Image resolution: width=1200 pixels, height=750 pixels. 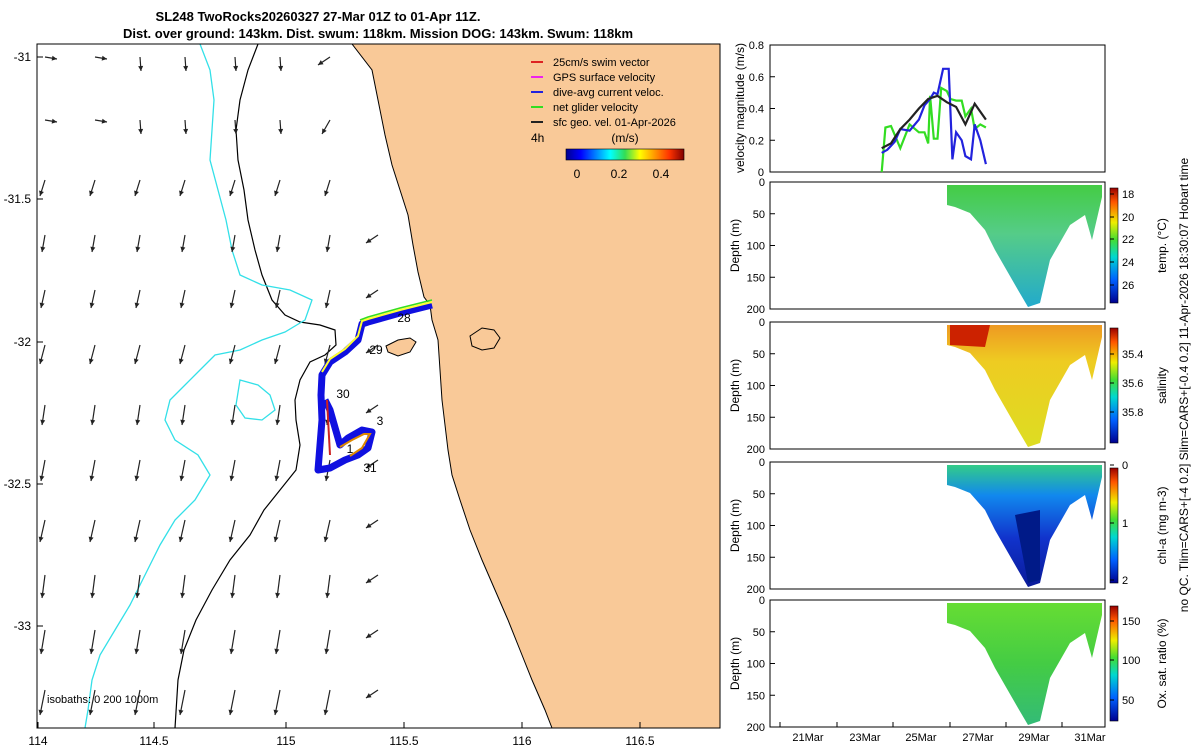 What do you see at coordinates (153, 741) in the screenshot?
I see `lon-tick-label: 114.5` at bounding box center [153, 741].